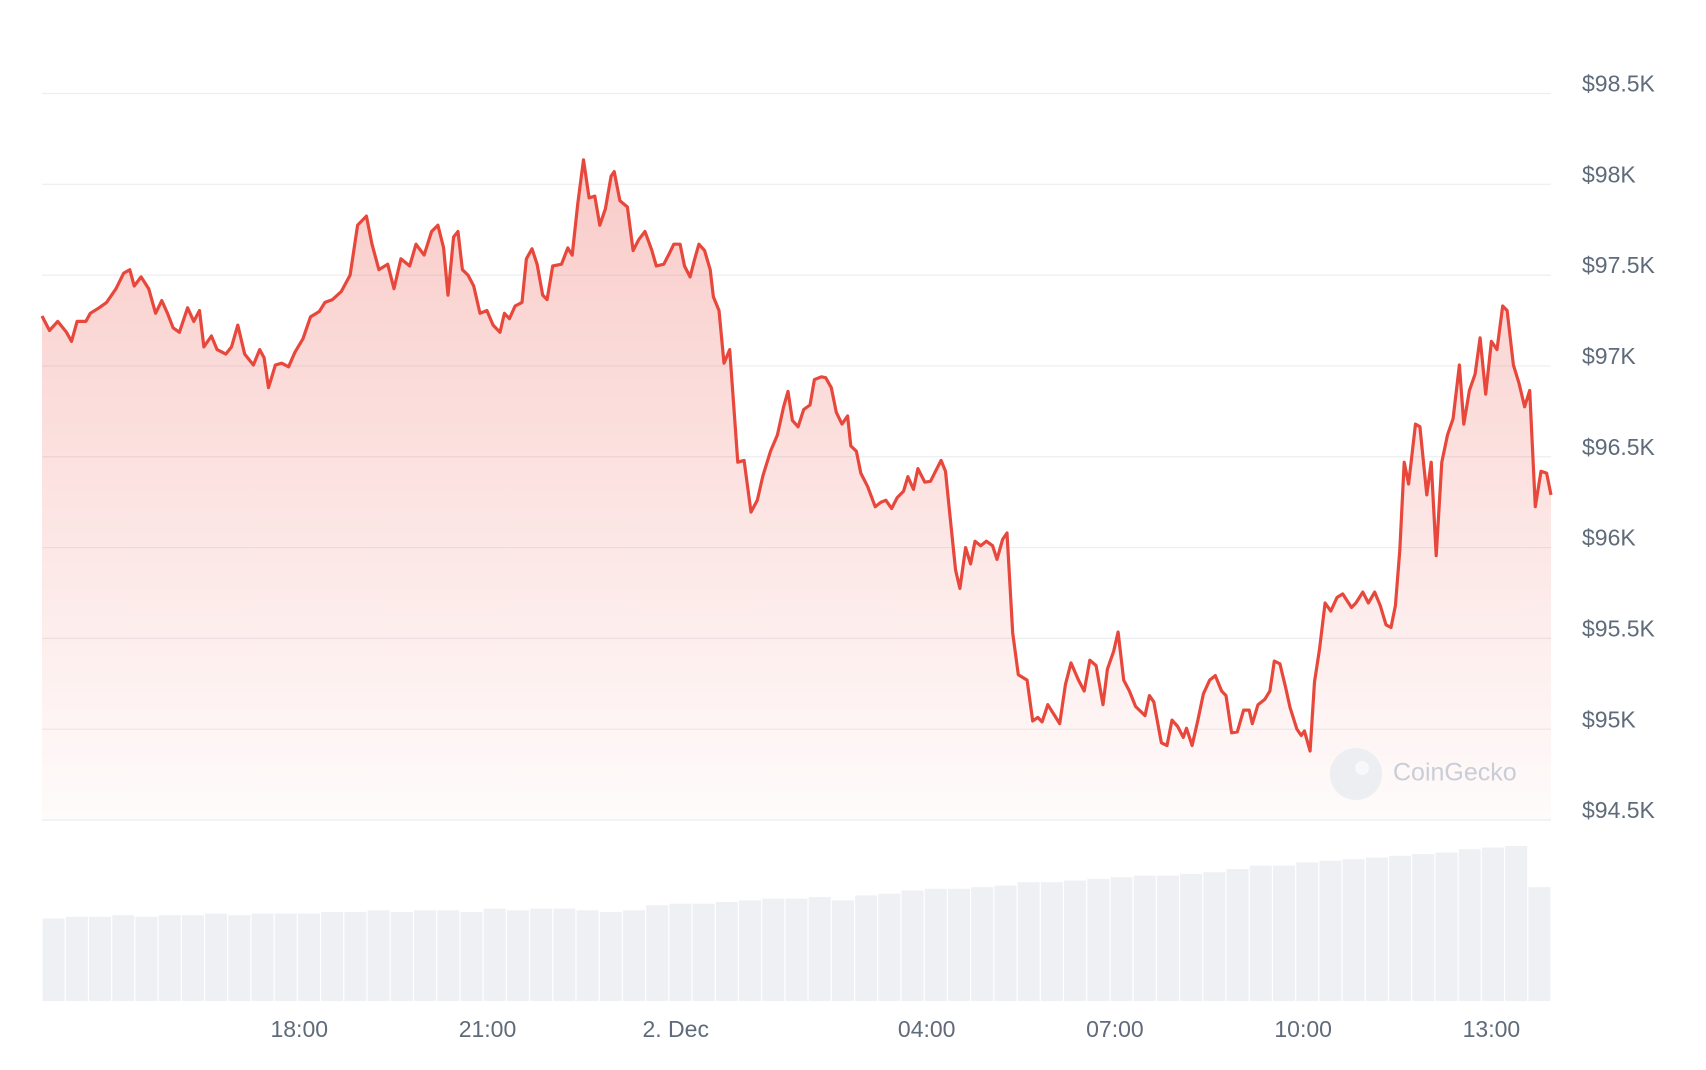 The width and height of the screenshot is (1706, 1070). I want to click on y-tick-label: $98.5K, so click(1619, 84).